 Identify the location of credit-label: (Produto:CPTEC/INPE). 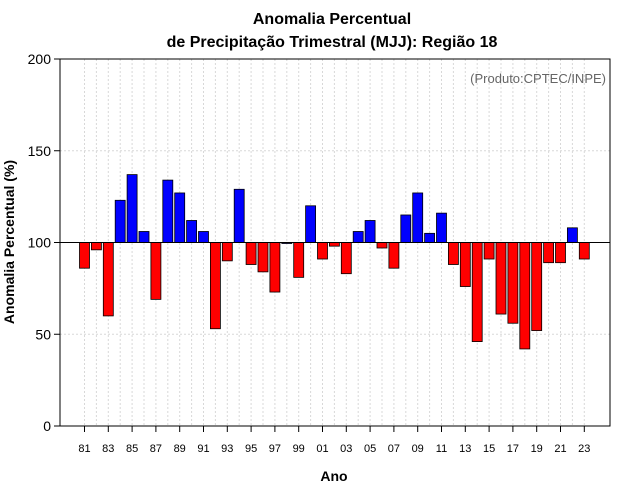
(538, 78).